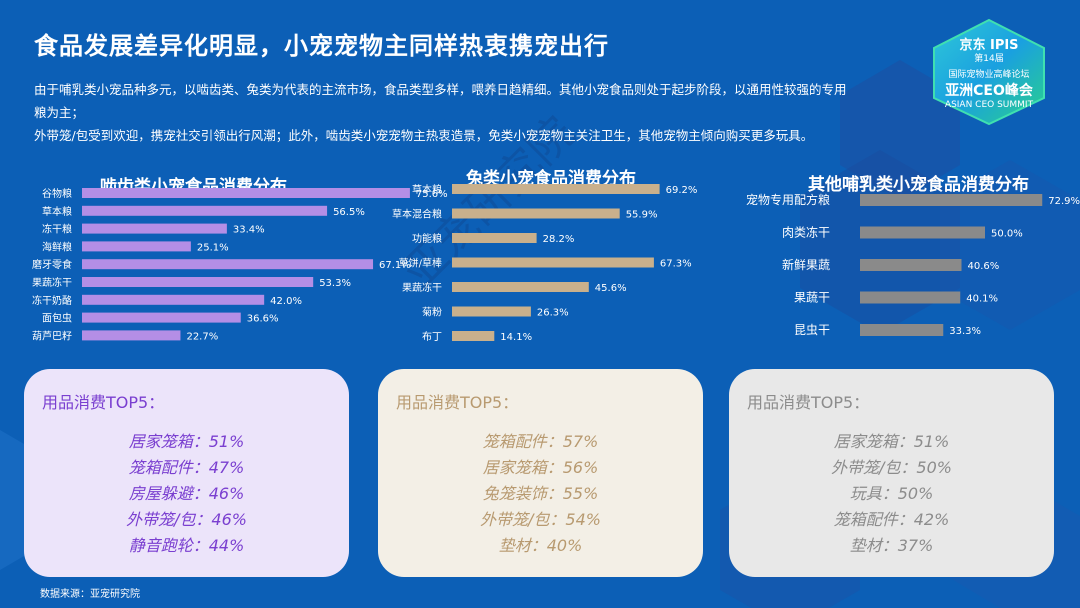  I want to click on list-item: 笼箱配件：42%, so click(891, 519).